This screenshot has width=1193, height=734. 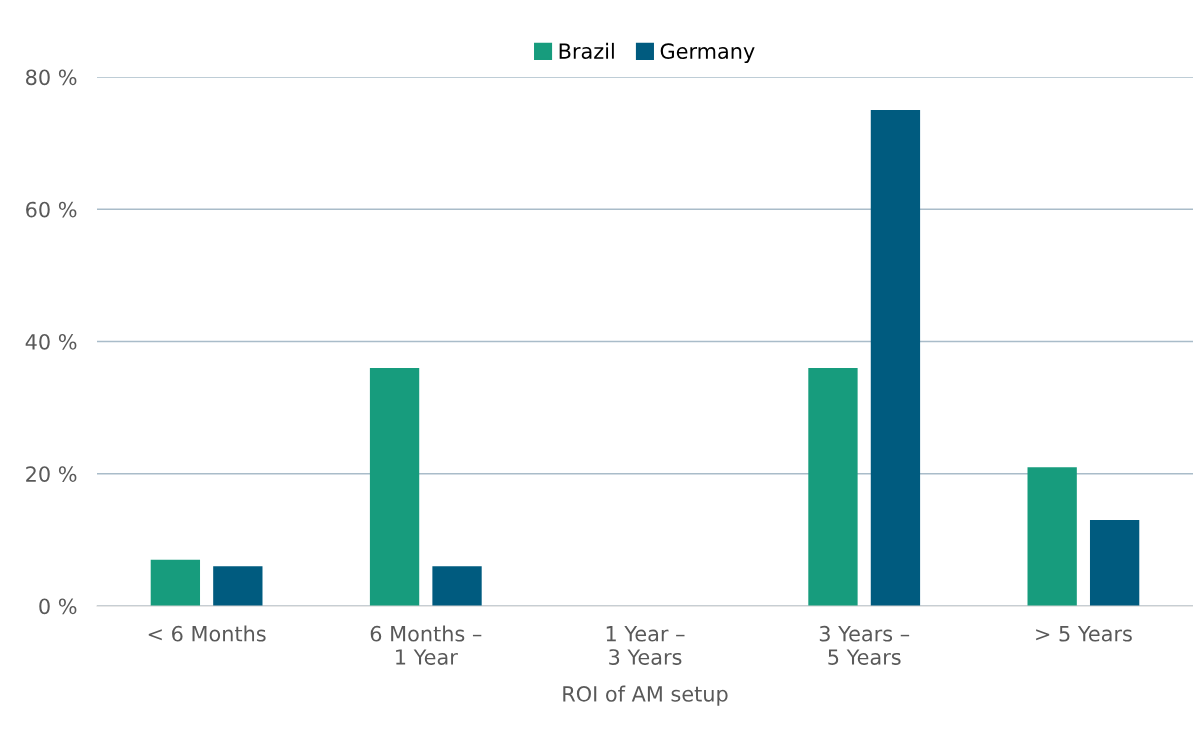 What do you see at coordinates (586, 50) in the screenshot?
I see `legend-label: Brazil` at bounding box center [586, 50].